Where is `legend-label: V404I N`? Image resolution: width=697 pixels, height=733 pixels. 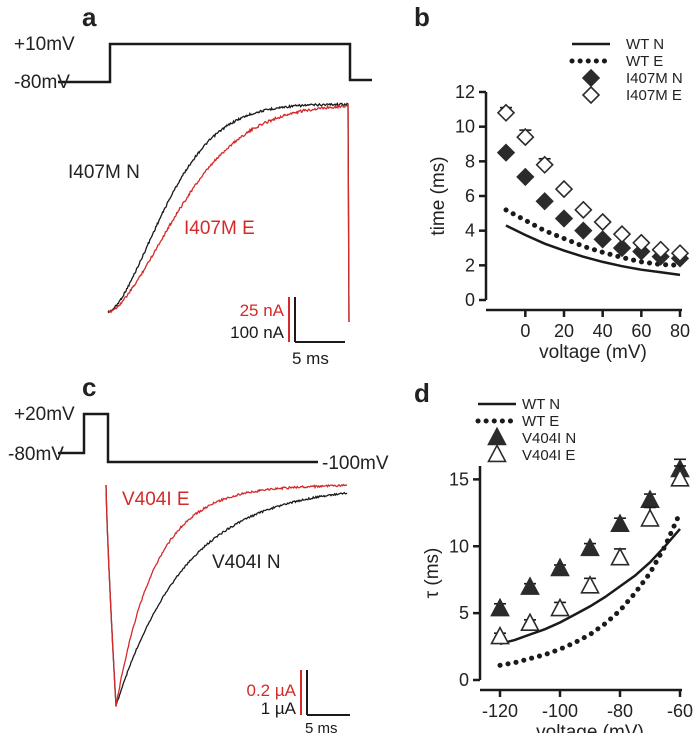
legend-label: V404I N is located at coordinates (549, 438).